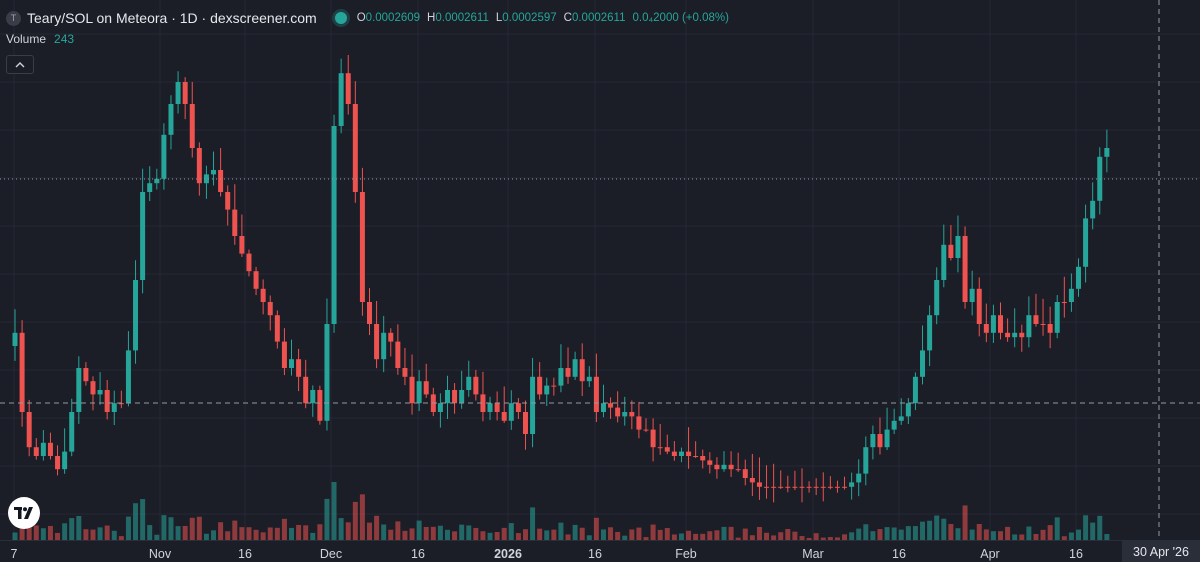 The width and height of the screenshot is (1200, 562). I want to click on market-status-icon, so click(340, 18).